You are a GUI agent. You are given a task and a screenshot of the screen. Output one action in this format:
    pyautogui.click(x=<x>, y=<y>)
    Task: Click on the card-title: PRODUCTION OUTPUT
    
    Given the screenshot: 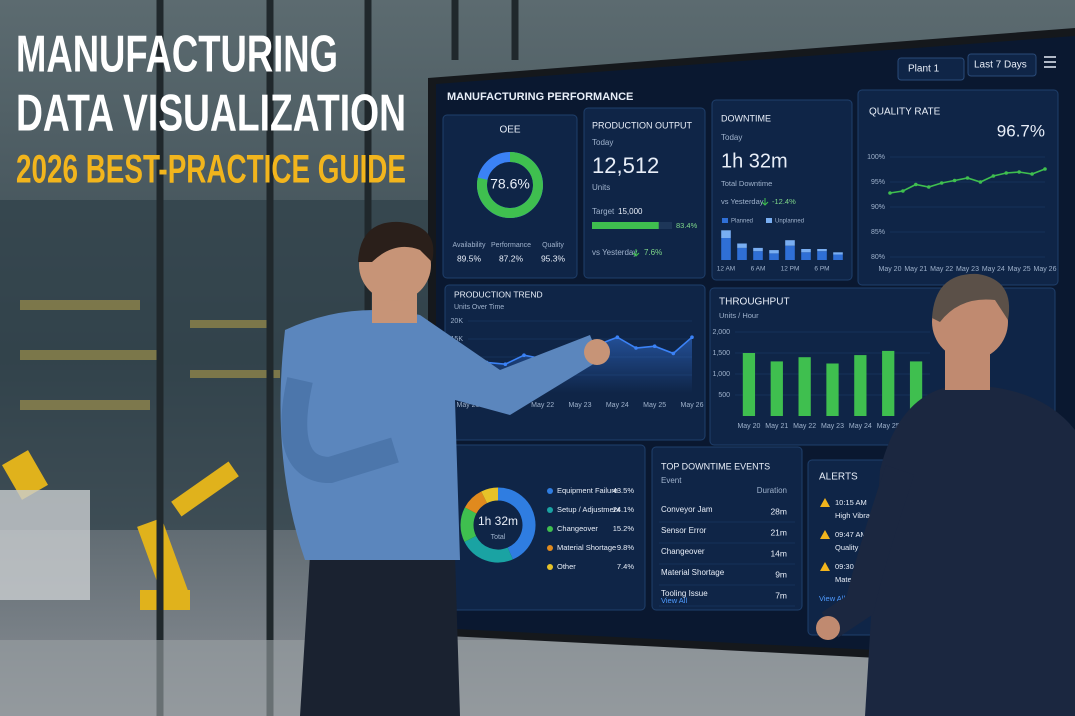 What is the action you would take?
    pyautogui.click(x=642, y=125)
    